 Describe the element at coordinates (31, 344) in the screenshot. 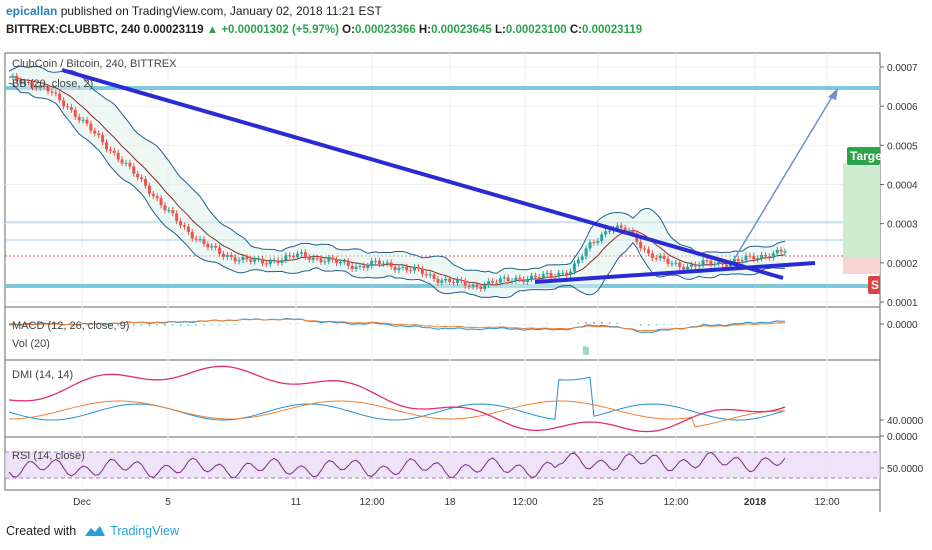

I see `vol-label: Vol (20)` at that location.